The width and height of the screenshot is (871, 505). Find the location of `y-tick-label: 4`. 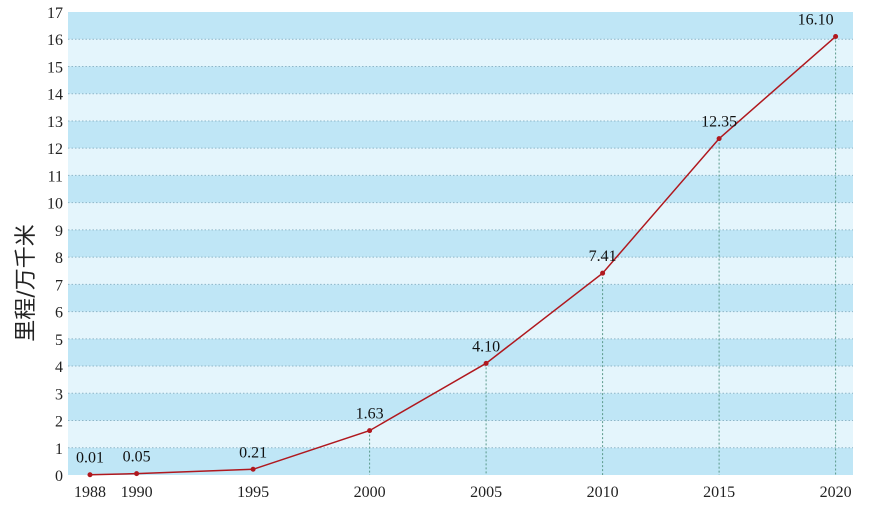

y-tick-label: 4 is located at coordinates (59, 367).